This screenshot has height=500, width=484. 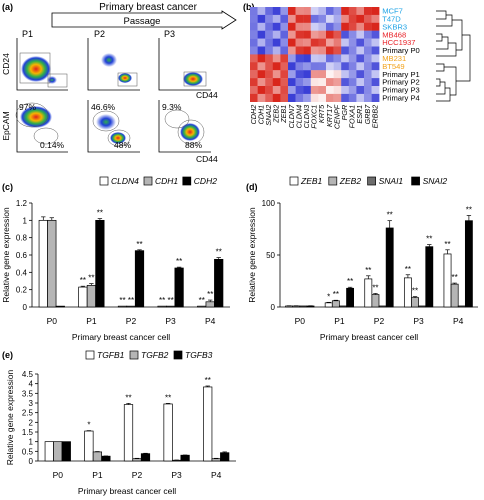 I want to click on category-label: P4, so click(x=458, y=321).